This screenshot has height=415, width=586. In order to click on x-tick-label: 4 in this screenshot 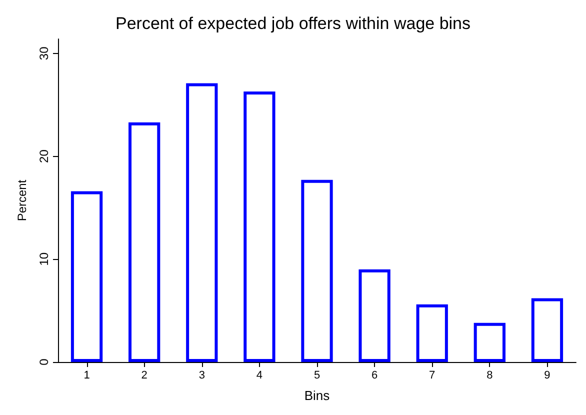, I will do `click(259, 376)`.